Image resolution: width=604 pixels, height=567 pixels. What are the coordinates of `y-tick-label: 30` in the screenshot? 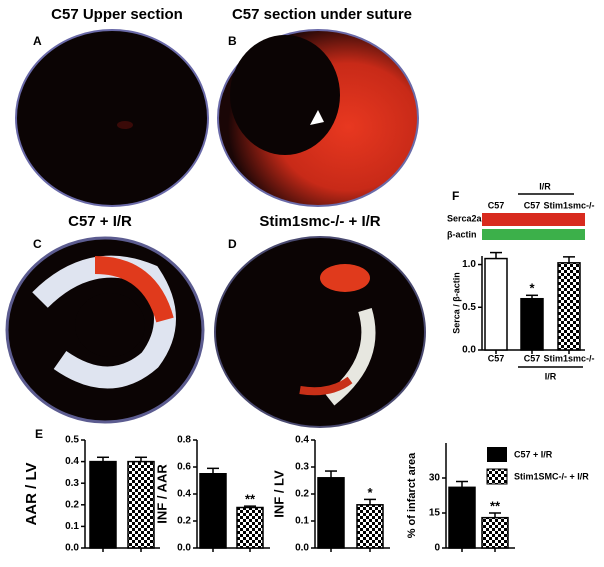 It's located at (435, 478).